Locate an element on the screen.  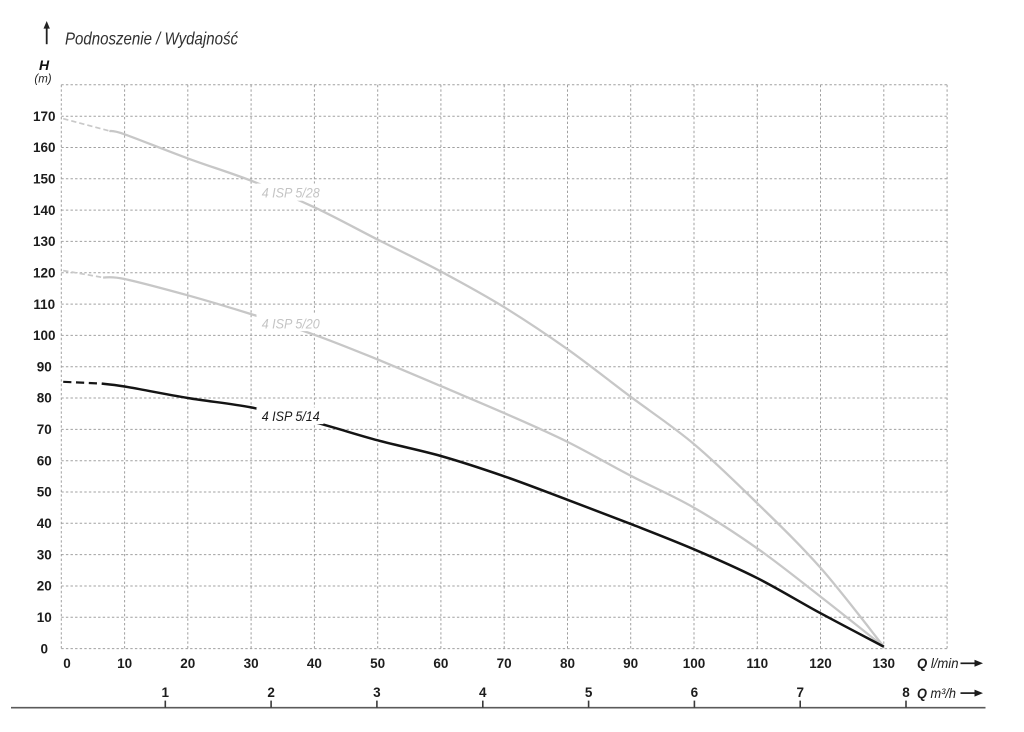
svg-text: 4 ISP 5/14 is located at coordinates (291, 416).